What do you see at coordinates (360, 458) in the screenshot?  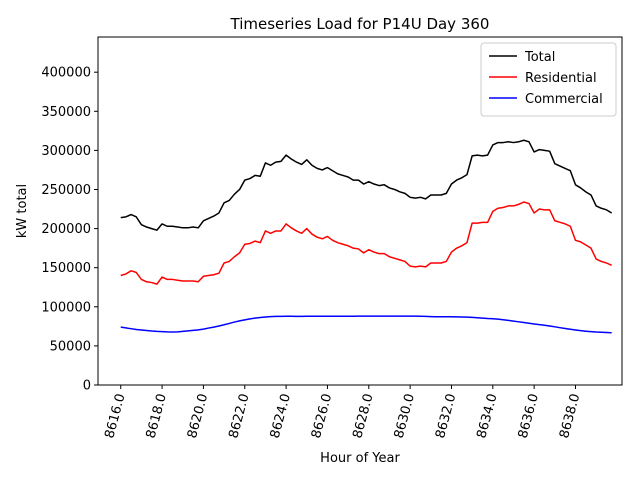 I see `x-axis-label: Hour of Year` at bounding box center [360, 458].